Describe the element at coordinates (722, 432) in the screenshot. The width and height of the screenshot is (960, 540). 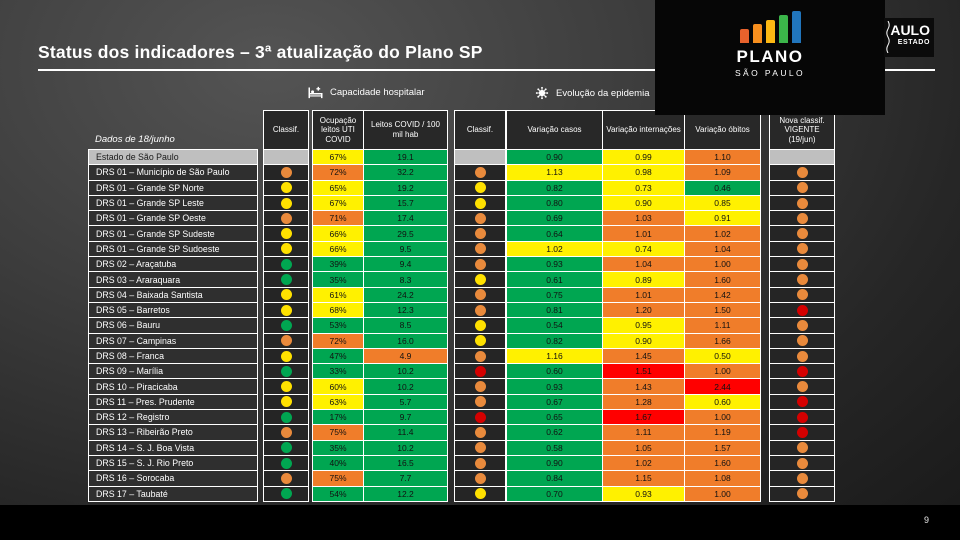
I see `variacao-obitos-cell: 1.19` at that location.